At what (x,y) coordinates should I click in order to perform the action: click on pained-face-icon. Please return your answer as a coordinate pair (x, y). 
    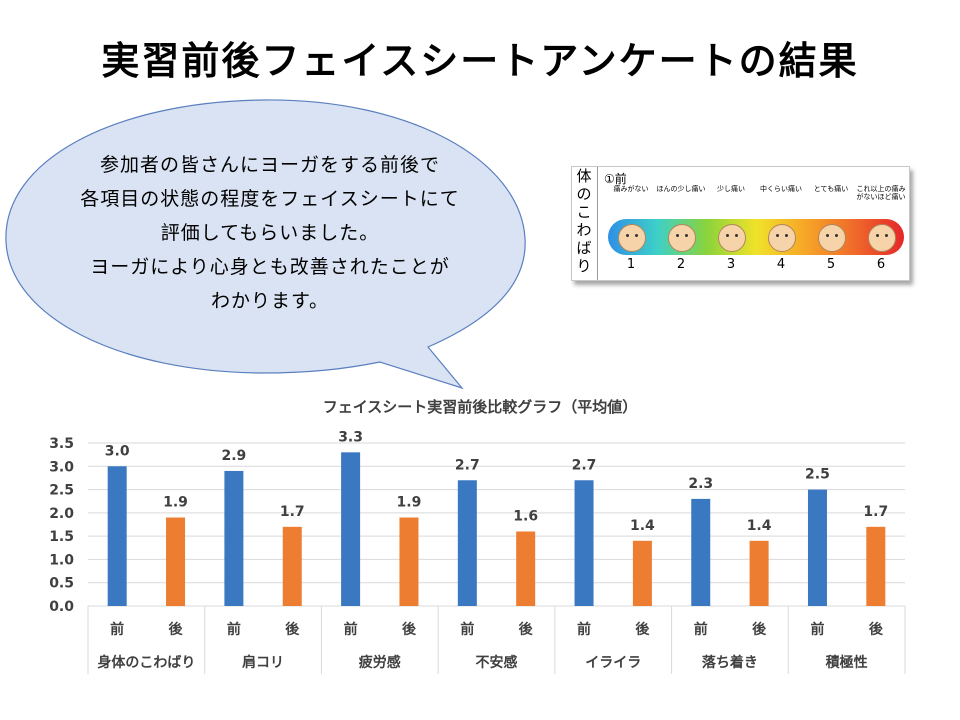
    Looking at the image, I should click on (832, 238).